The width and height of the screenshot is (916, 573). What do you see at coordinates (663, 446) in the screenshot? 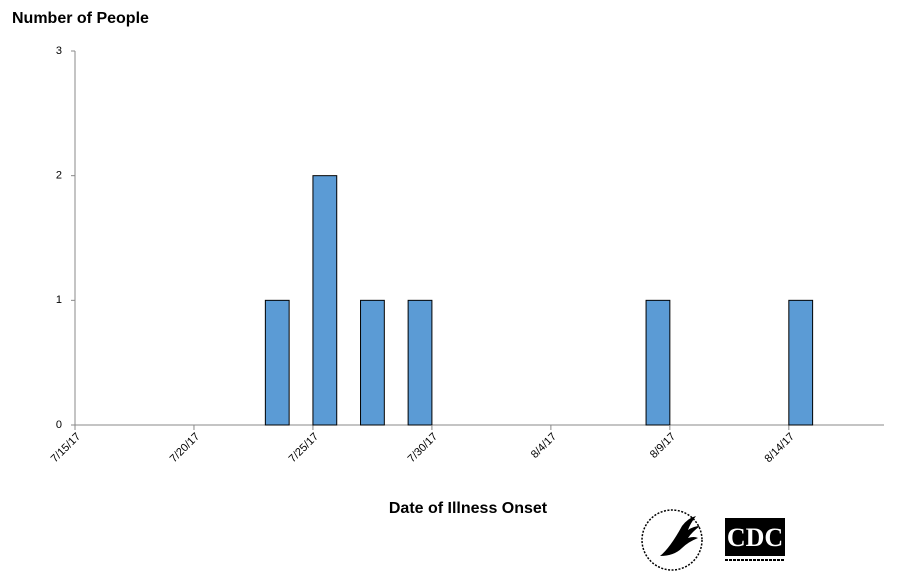
I see `x-tick-label: 8/9/17` at bounding box center [663, 446].